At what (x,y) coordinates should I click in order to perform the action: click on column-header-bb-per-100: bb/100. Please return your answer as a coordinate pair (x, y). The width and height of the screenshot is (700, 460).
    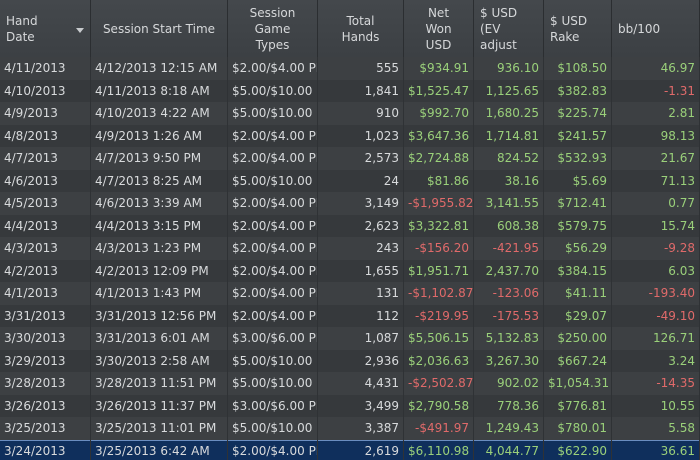
    Looking at the image, I should click on (656, 28).